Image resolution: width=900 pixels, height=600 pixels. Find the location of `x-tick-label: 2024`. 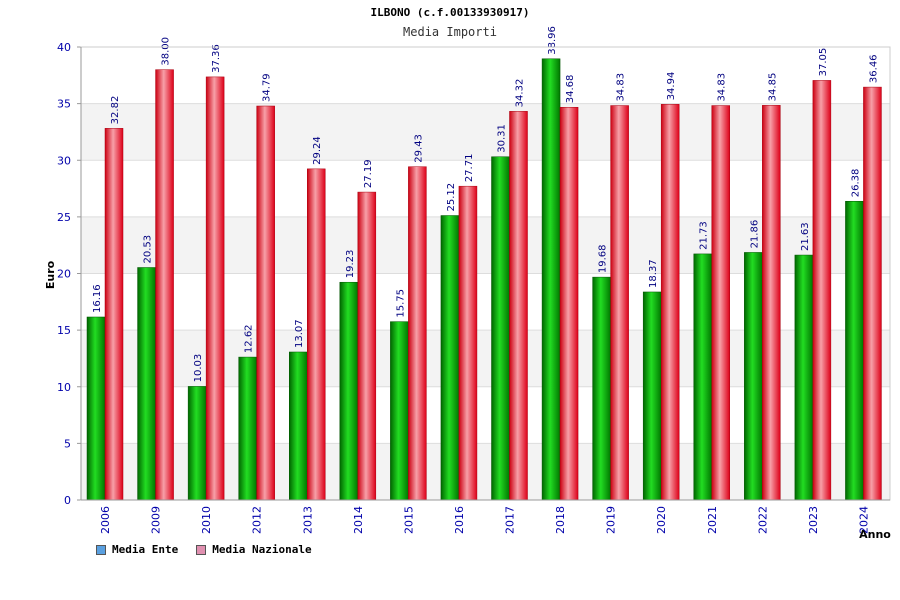

x-tick-label: 2024 is located at coordinates (863, 520).